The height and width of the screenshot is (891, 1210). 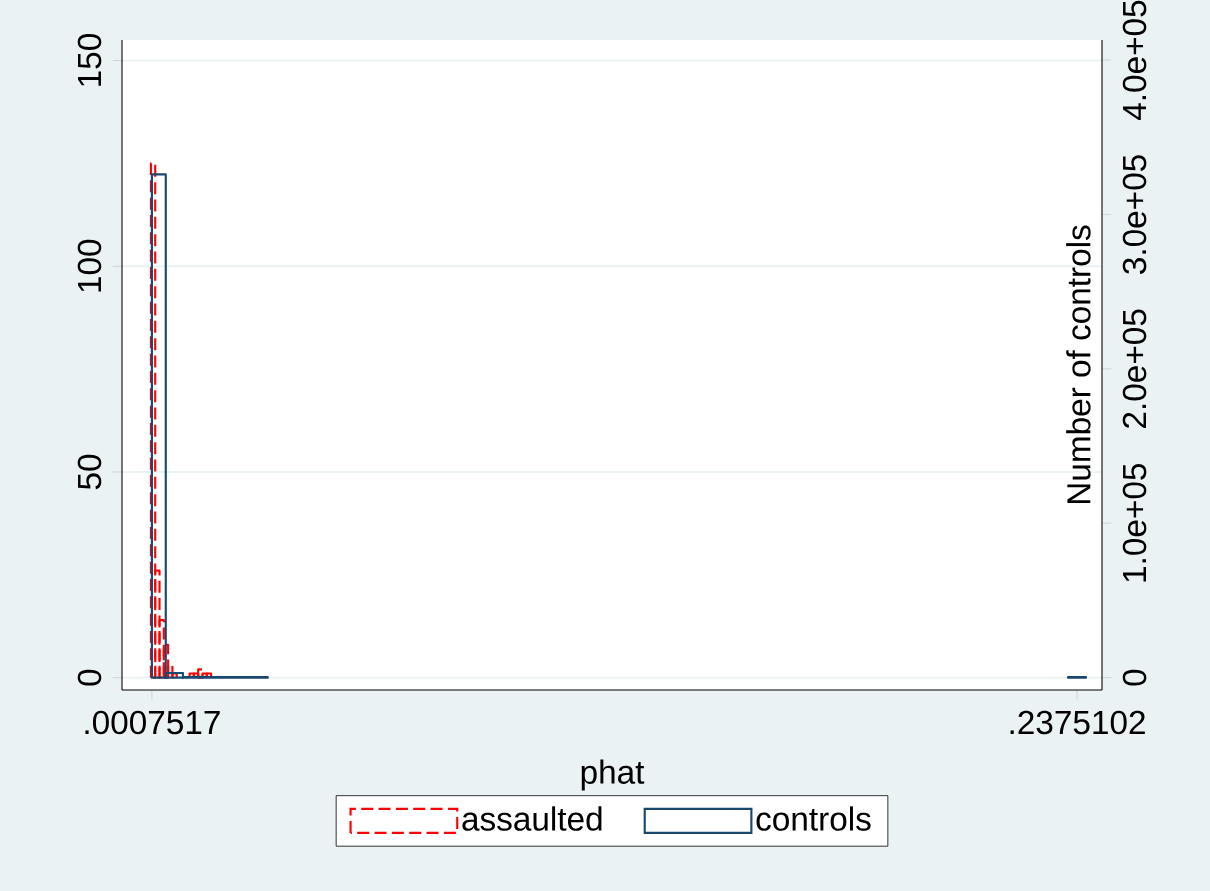 What do you see at coordinates (89, 265) in the screenshot?
I see `y-tick-label: 100` at bounding box center [89, 265].